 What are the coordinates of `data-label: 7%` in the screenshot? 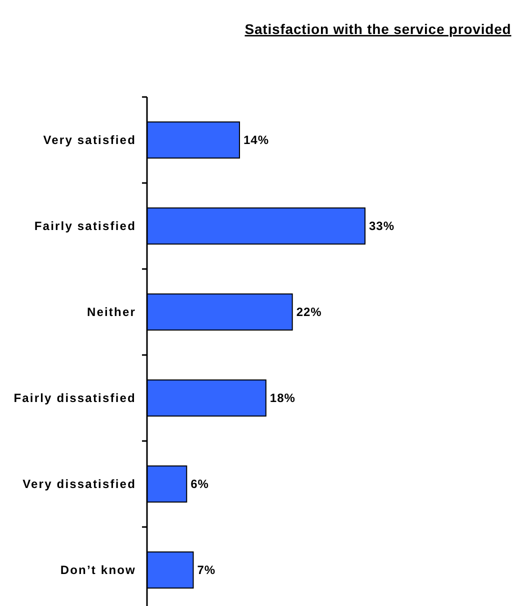 It's located at (206, 570).